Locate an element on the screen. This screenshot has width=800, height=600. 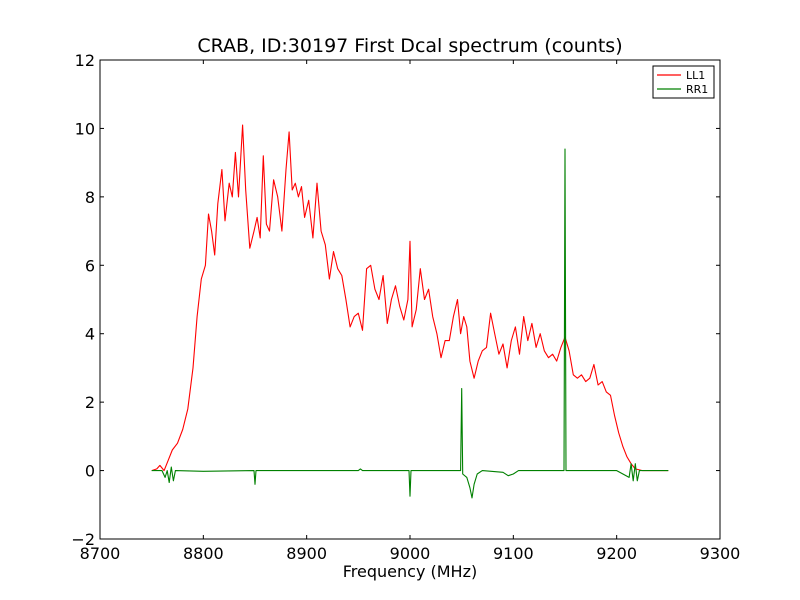
y-tick-label--2: −2 is located at coordinates (83, 539).